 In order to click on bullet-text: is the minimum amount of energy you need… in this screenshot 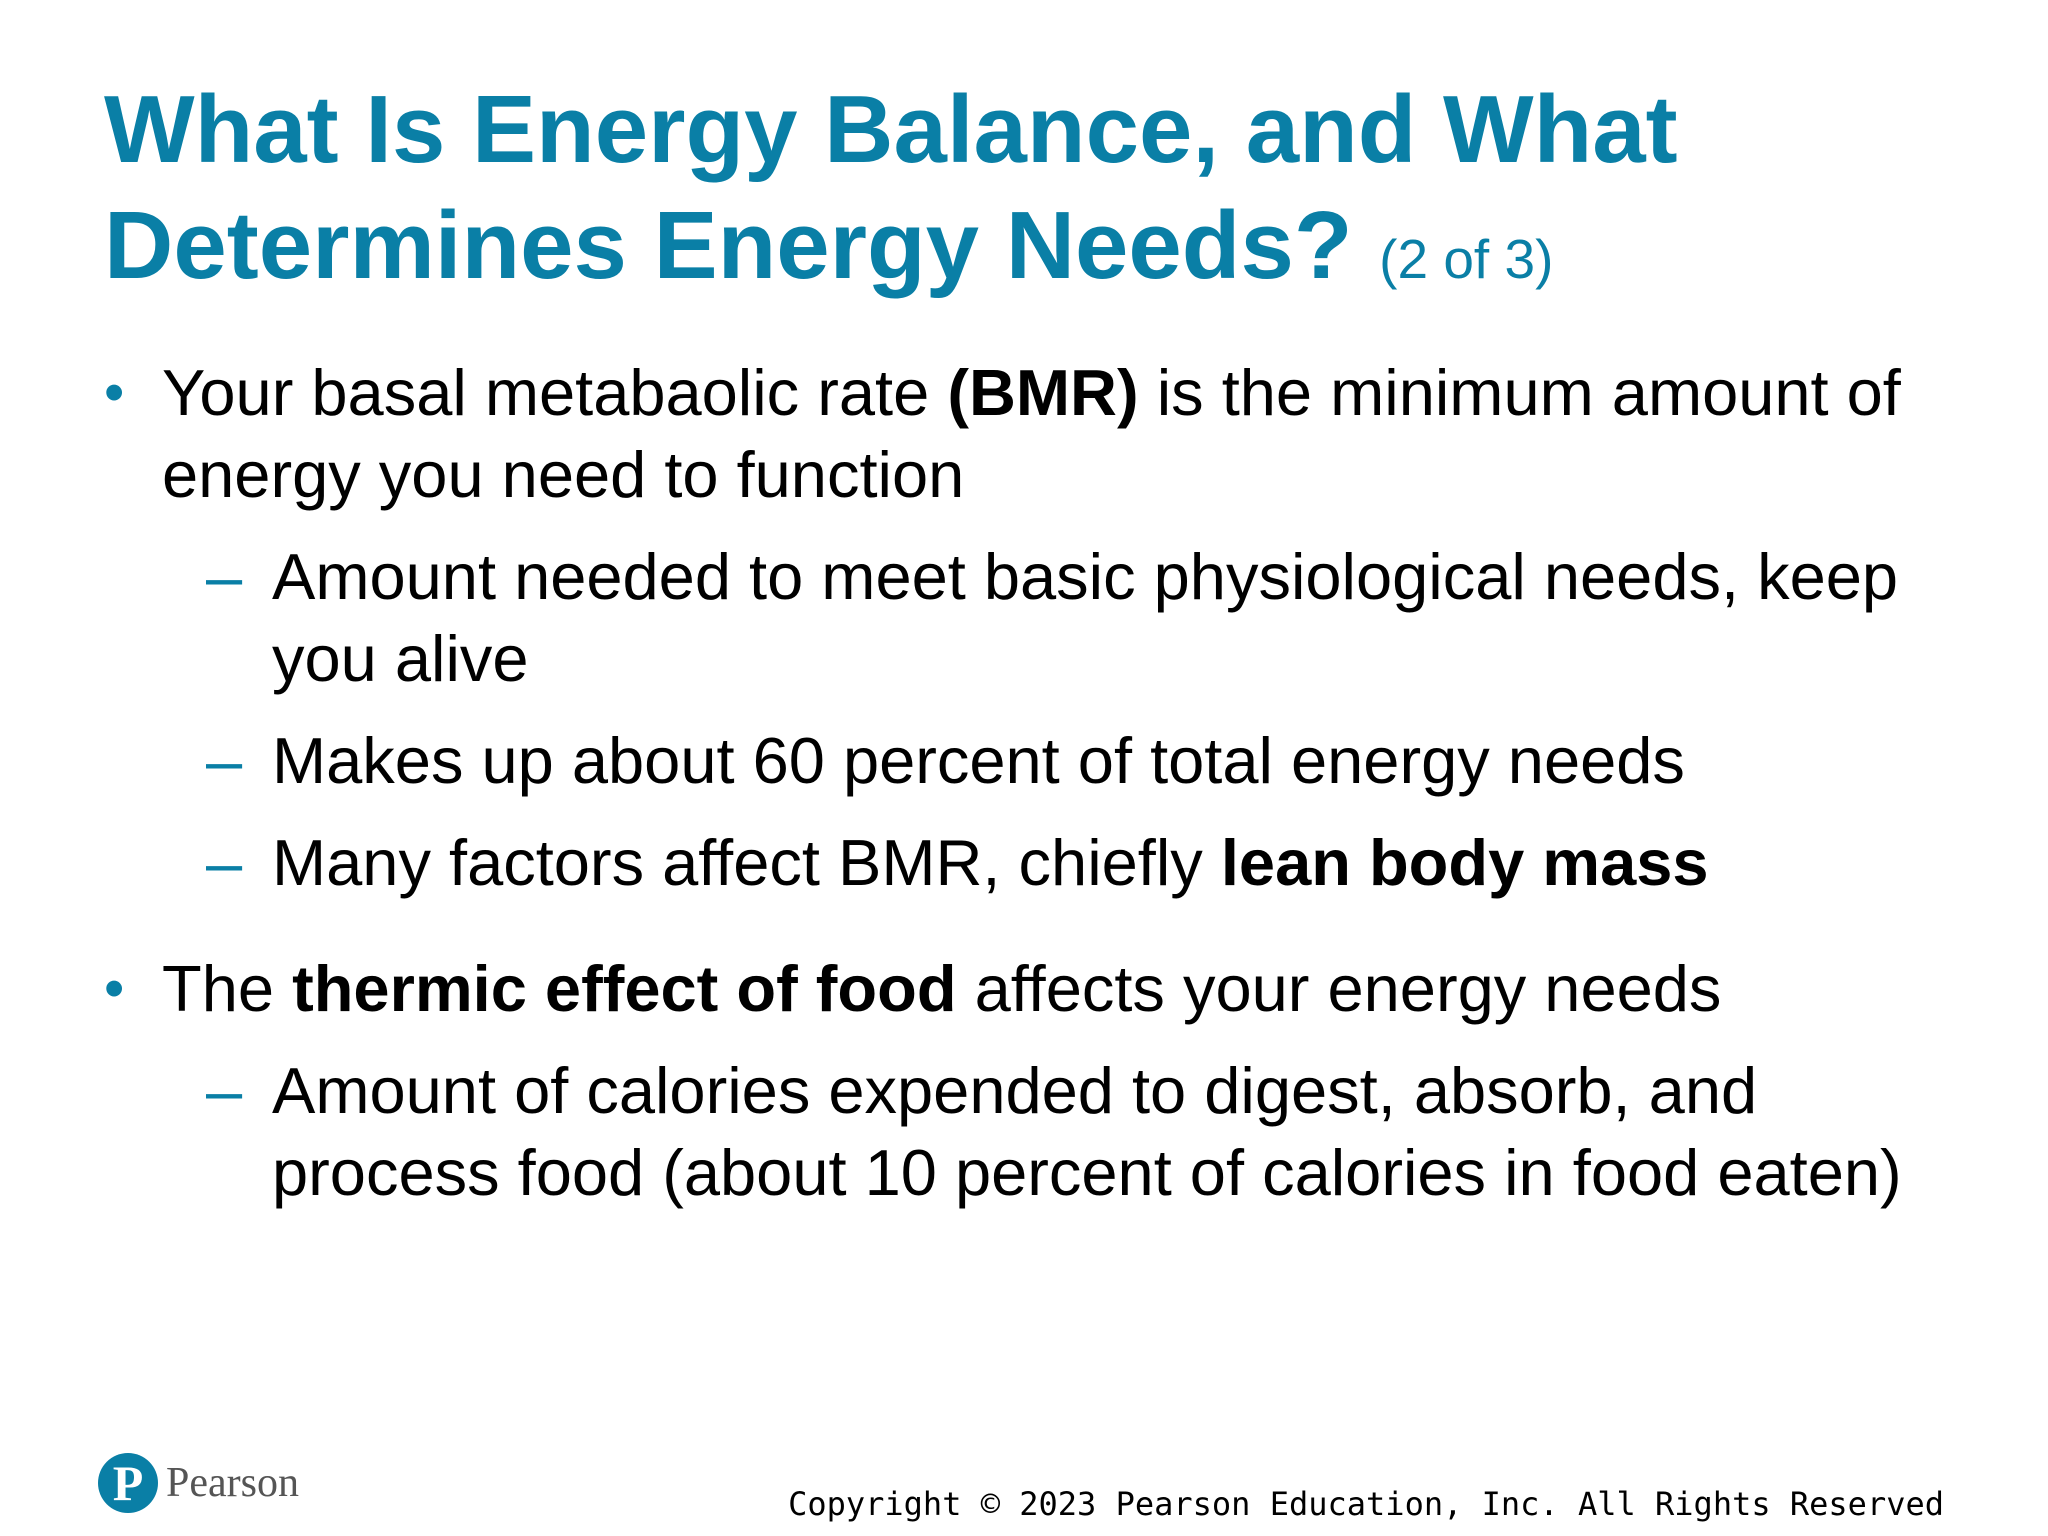, I will do `click(1031, 433)`.